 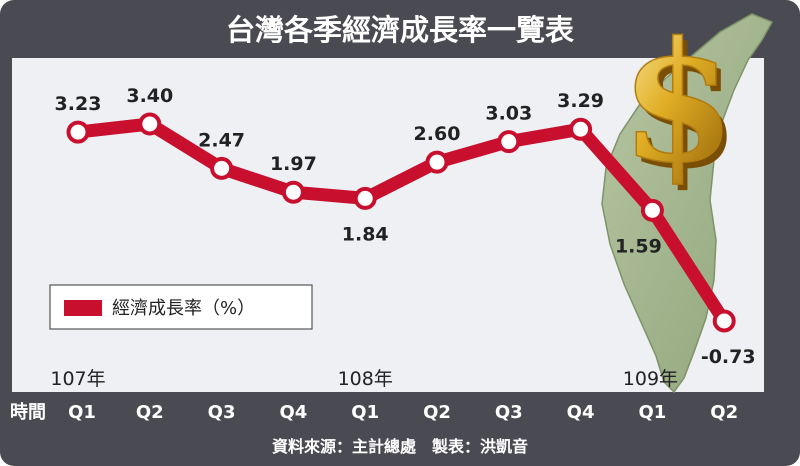 What do you see at coordinates (221, 140) in the screenshot?
I see `data-label: 2.47` at bounding box center [221, 140].